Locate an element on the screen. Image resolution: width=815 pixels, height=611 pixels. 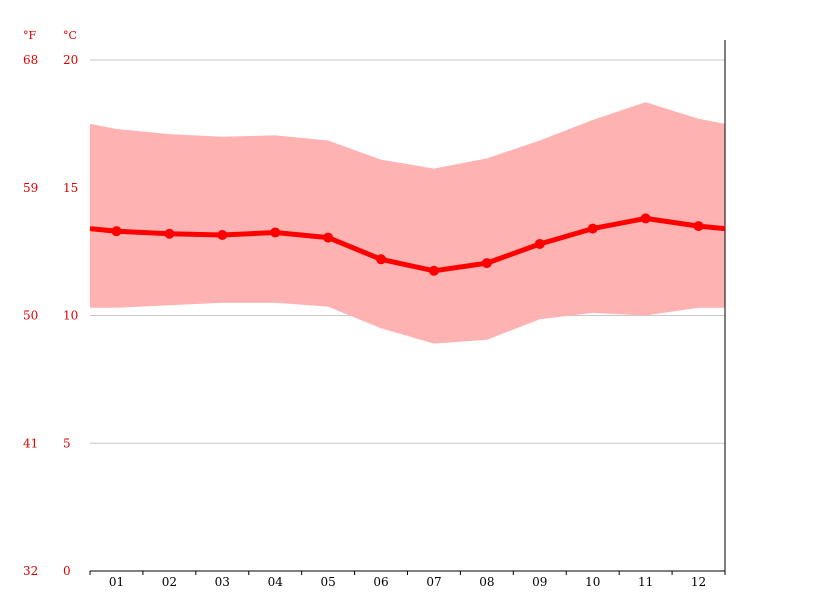
mean-line-layer is located at coordinates (407, 244).